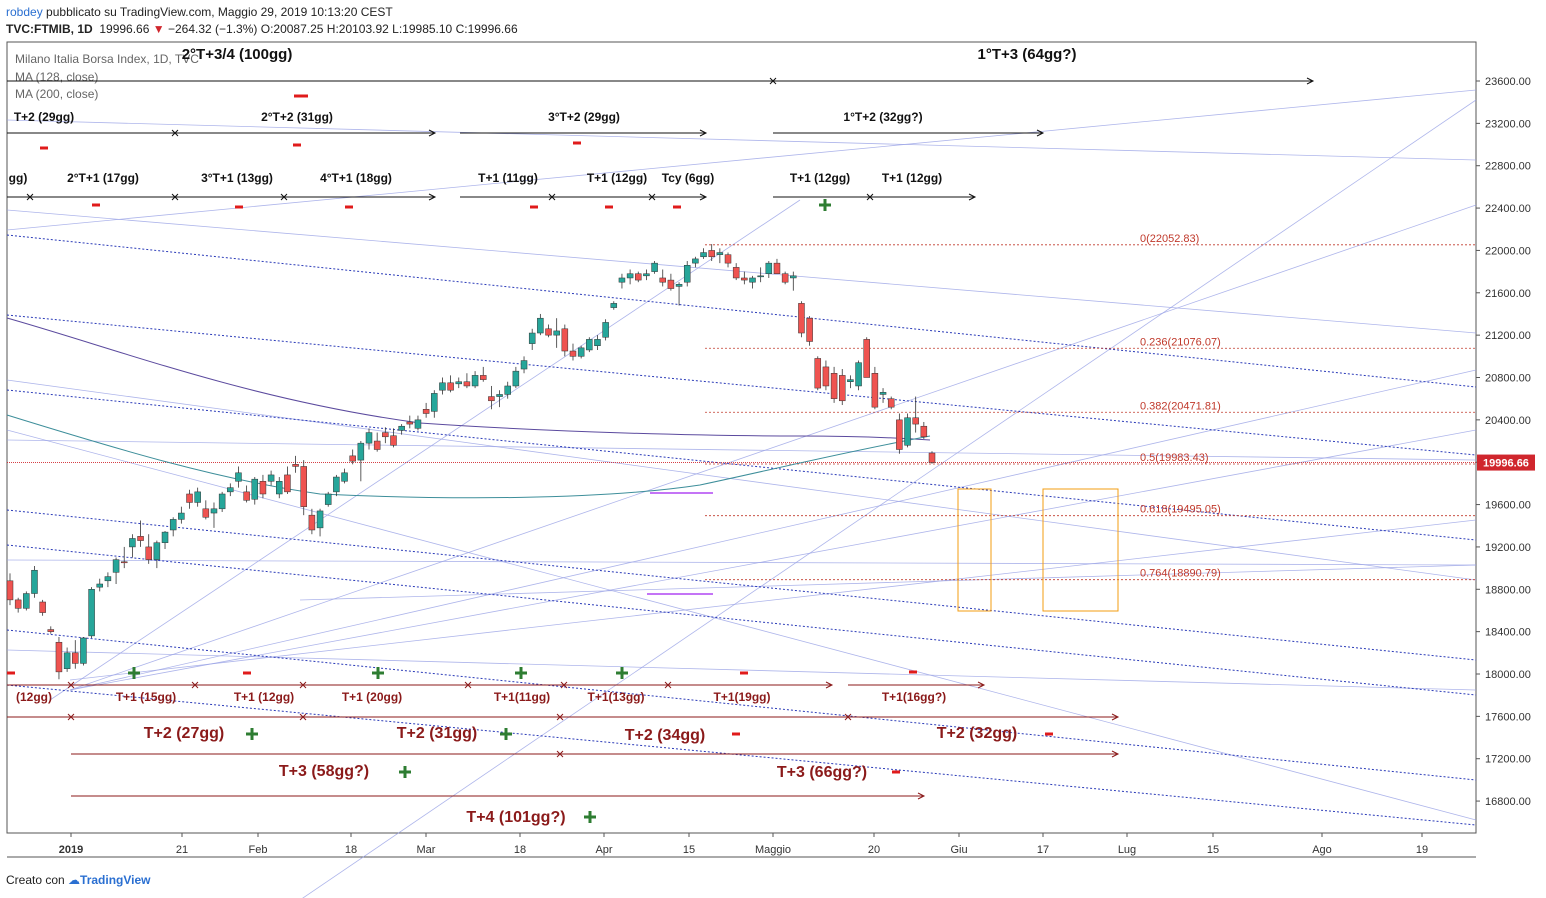 The image size is (1546, 898). I want to click on cycle-label-bottom: T+1 (15gg), so click(146, 697).